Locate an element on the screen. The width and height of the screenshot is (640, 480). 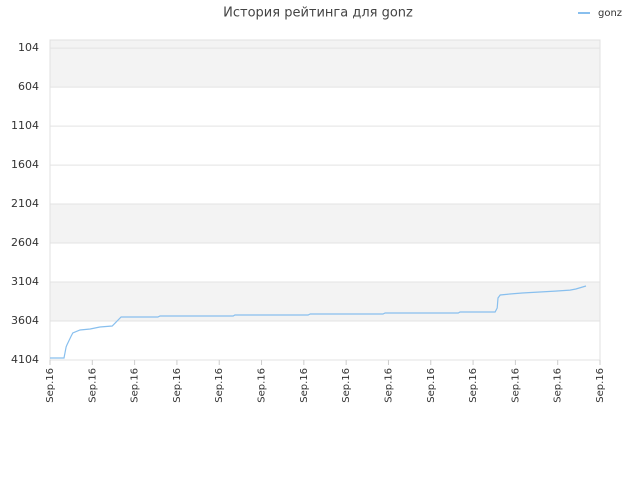
y-tick-label: 604 is located at coordinates (28, 86).